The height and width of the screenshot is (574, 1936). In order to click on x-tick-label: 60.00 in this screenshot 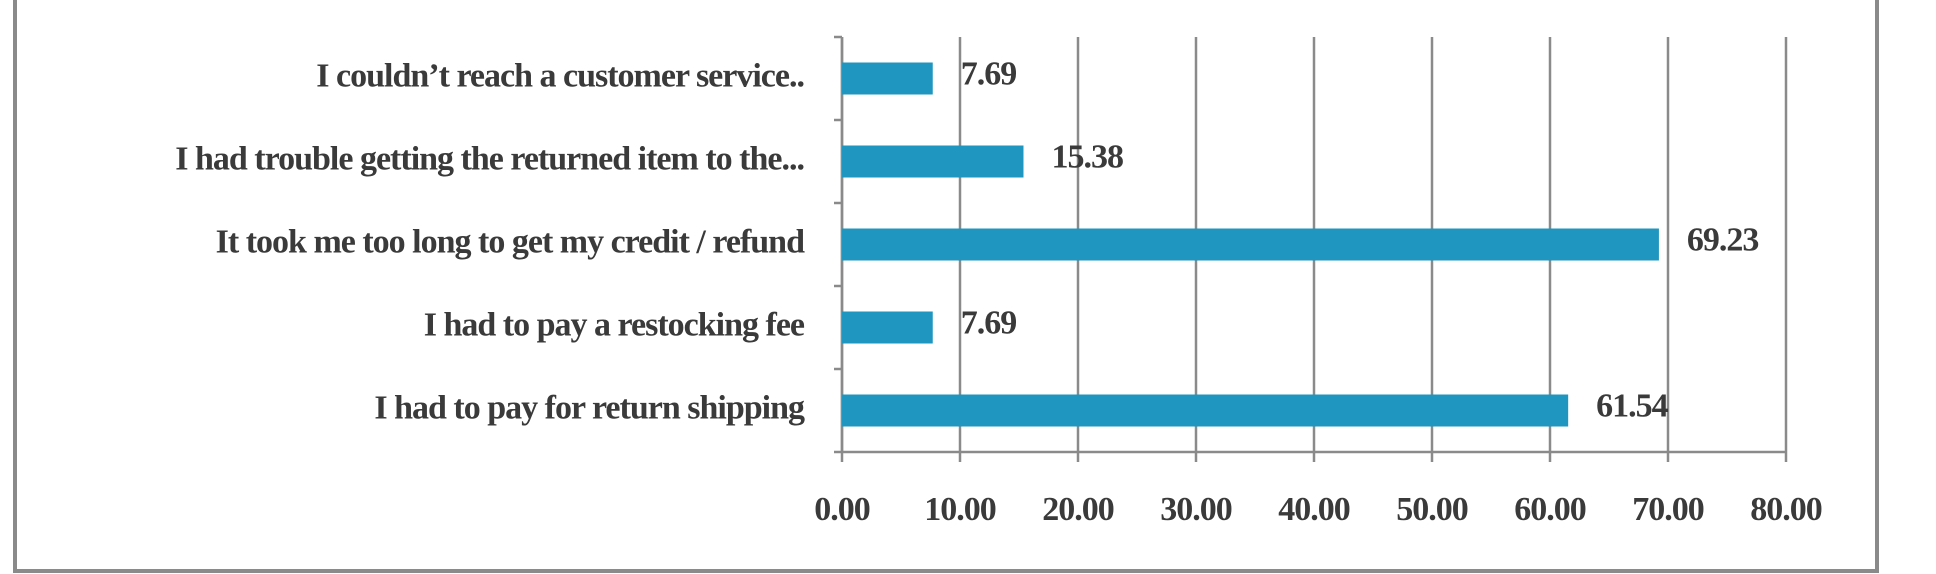, I will do `click(1550, 509)`.